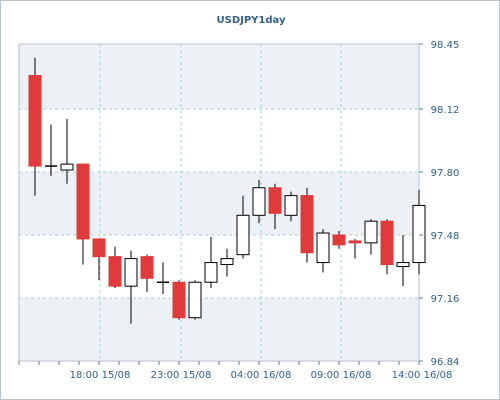 This screenshot has height=400, width=500. Describe the element at coordinates (422, 375) in the screenshot. I see `x-tick-label: 14:00 16/08` at that location.